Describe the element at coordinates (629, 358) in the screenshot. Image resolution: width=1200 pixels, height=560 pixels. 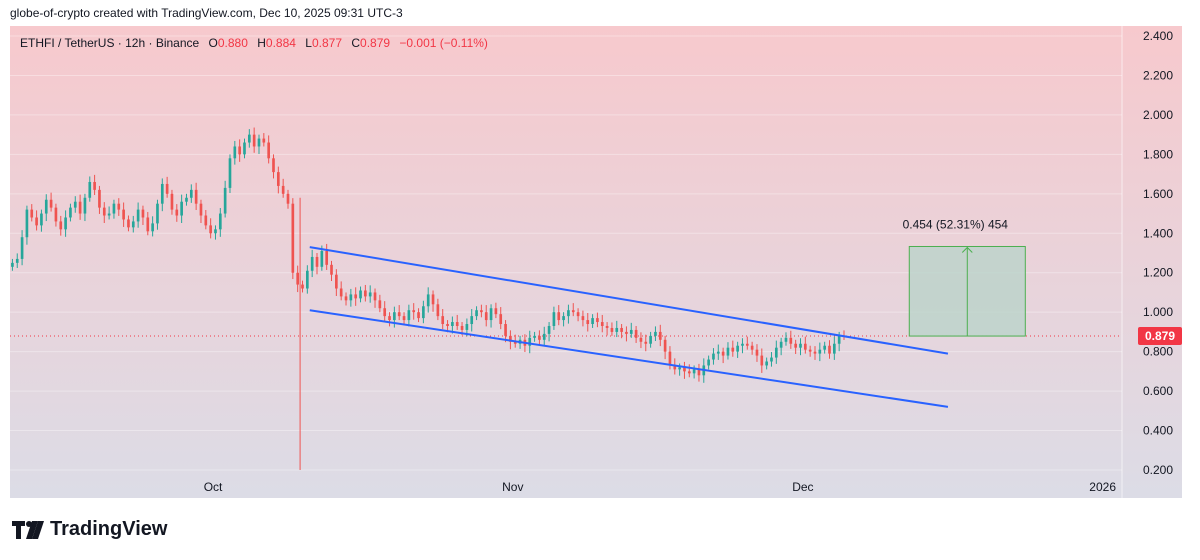
I see `channel-lower-line` at that location.